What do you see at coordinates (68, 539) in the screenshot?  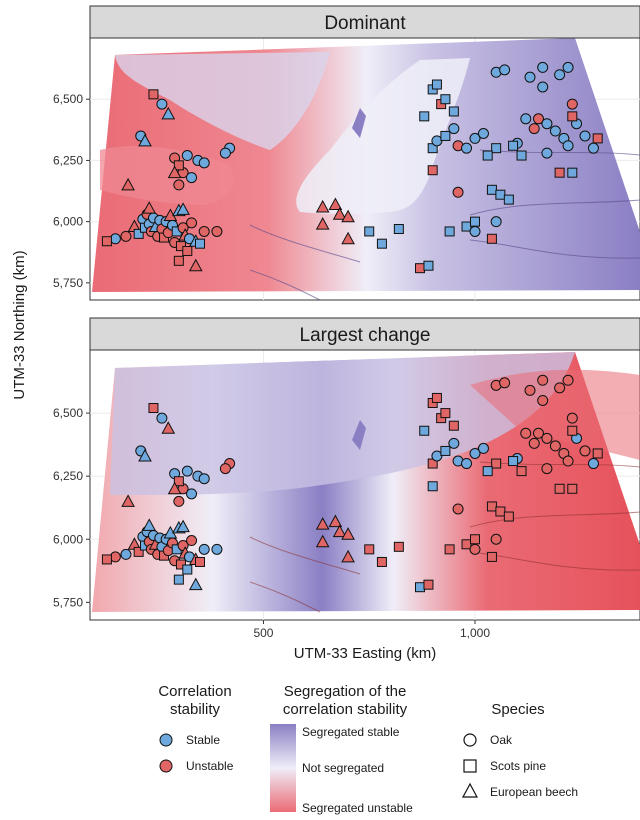 I see `y-tick-label: 6,000` at bounding box center [68, 539].